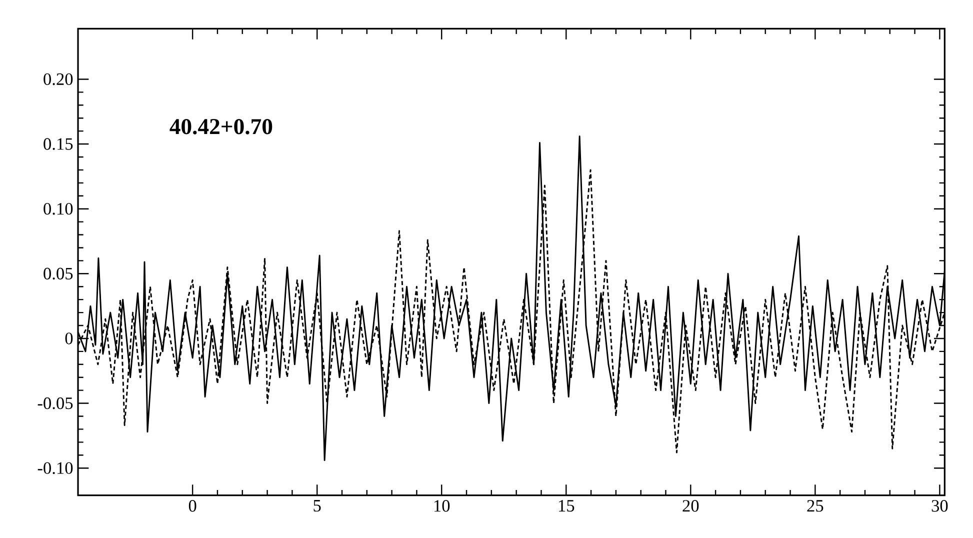  What do you see at coordinates (940, 506) in the screenshot?
I see `x-tick-label: 30` at bounding box center [940, 506].